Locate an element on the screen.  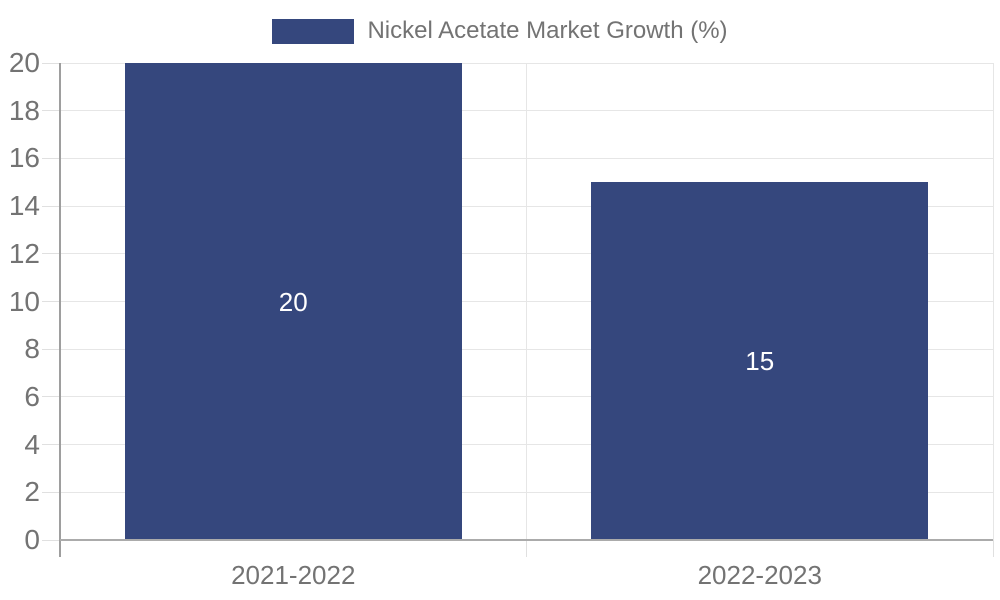
y-tick-label: 18 is located at coordinates (24, 110).